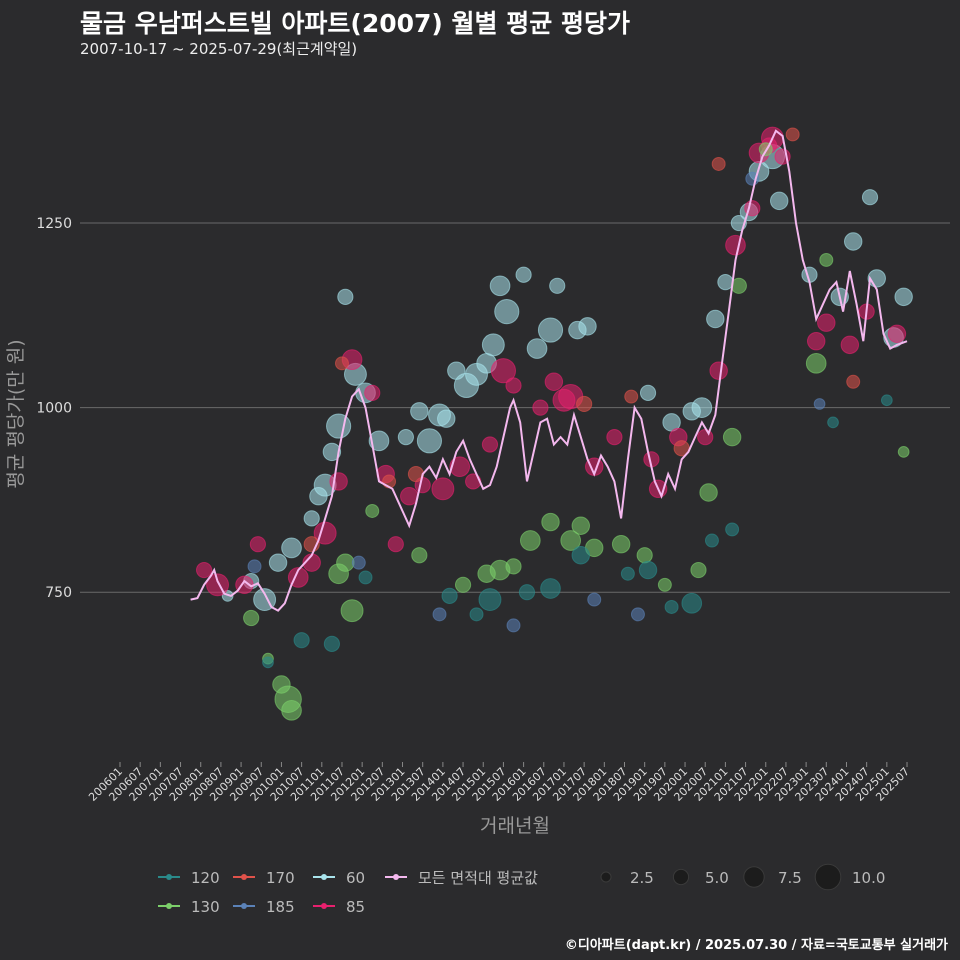 This screenshot has height=960, width=960. Describe the element at coordinates (219, 49) in the screenshot. I see `chart-subtitle: 2007-10-17 ~ 2025-07-29(최근계약일)` at that location.